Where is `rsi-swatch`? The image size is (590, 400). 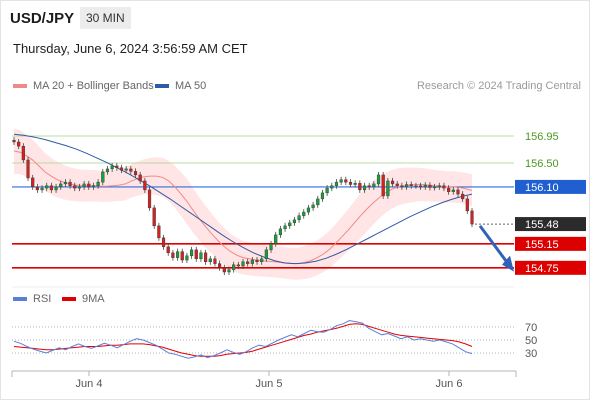
rsi-swatch is located at coordinates (20, 299).